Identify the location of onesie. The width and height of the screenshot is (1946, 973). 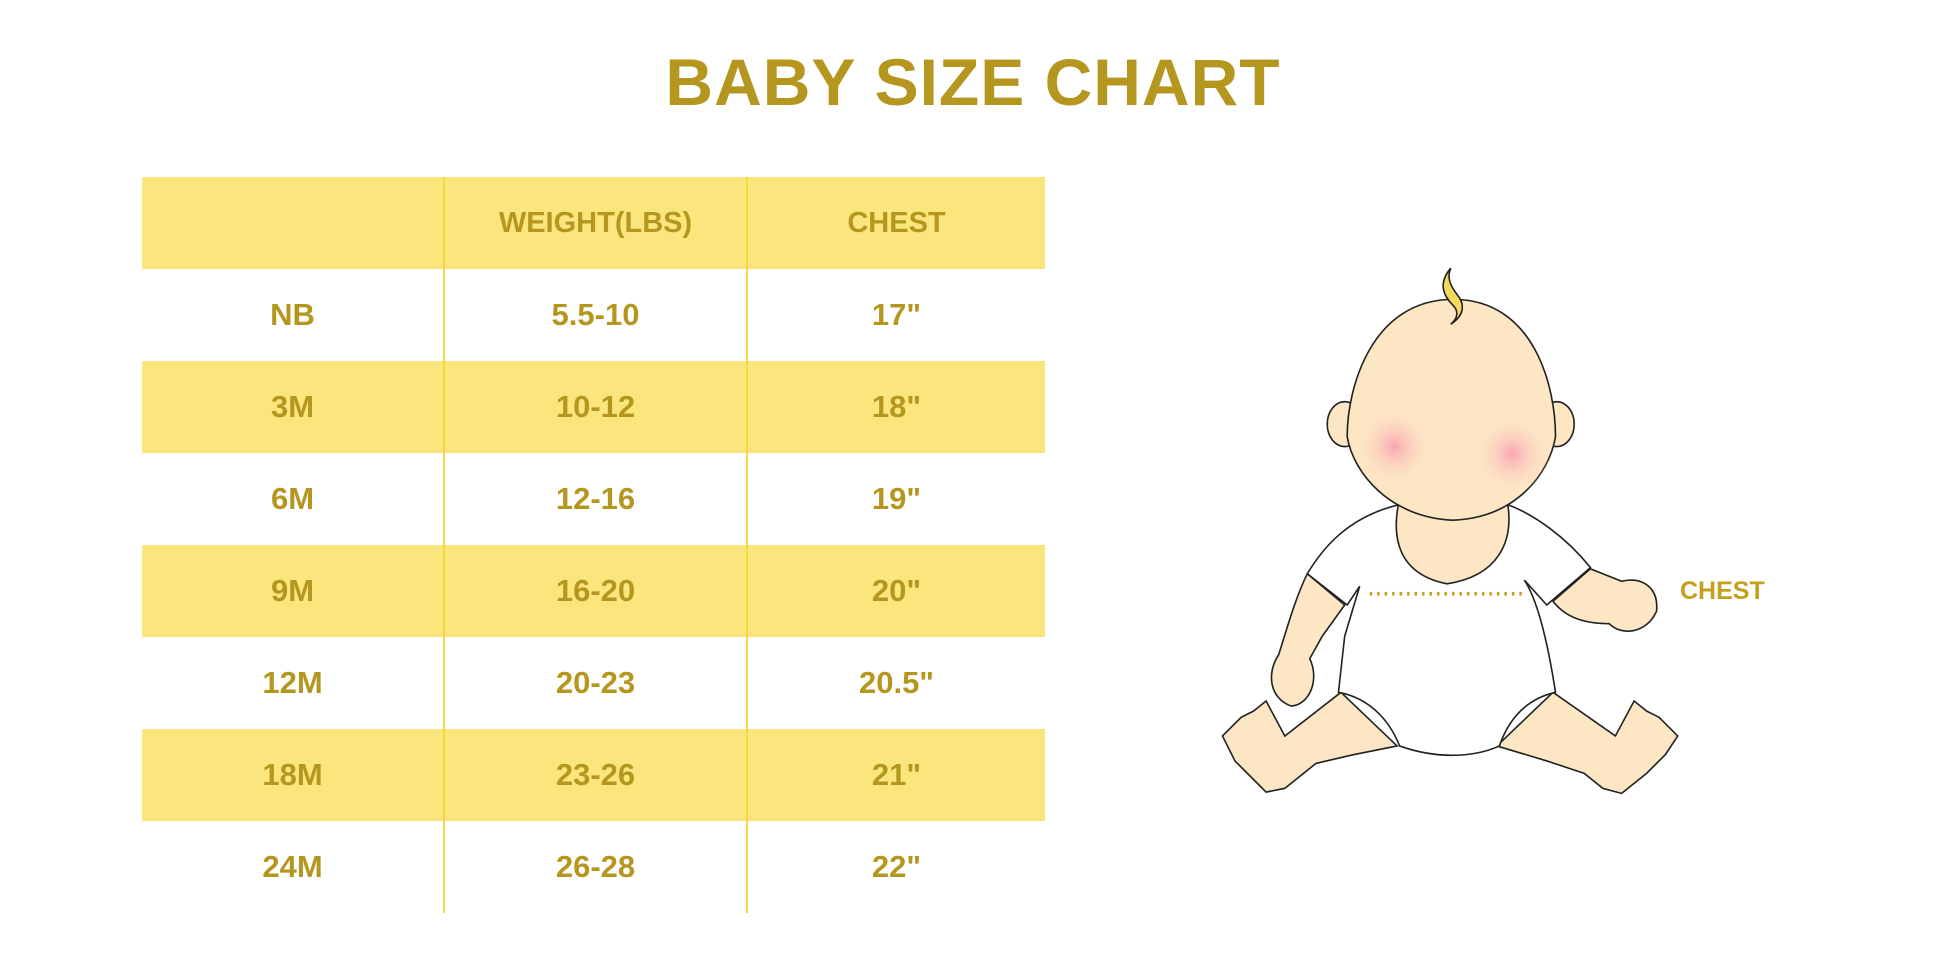
(1449, 630).